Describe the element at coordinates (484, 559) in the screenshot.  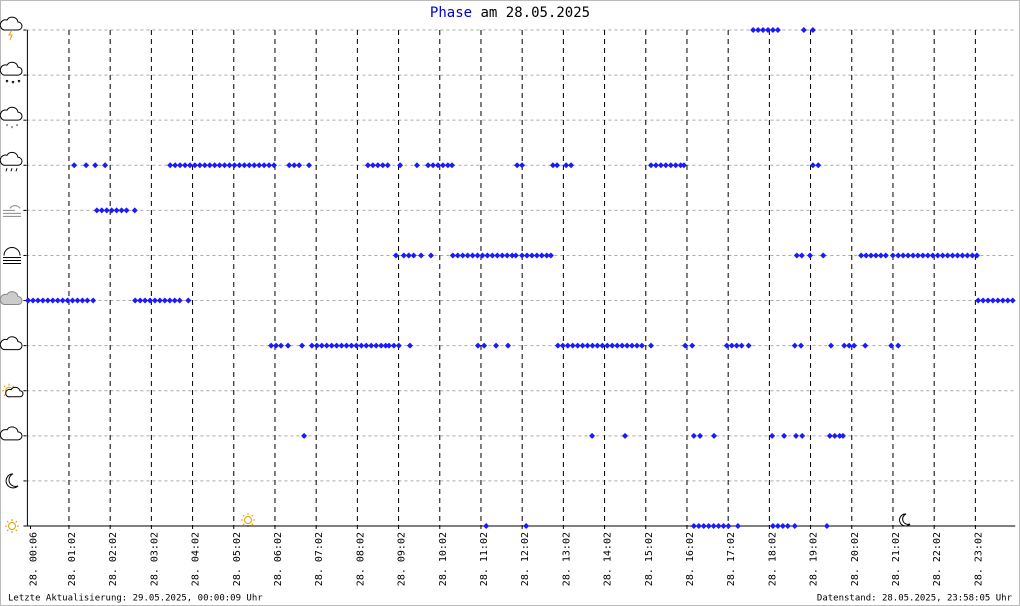
I see `x-tick-label: 28. 11:02` at that location.